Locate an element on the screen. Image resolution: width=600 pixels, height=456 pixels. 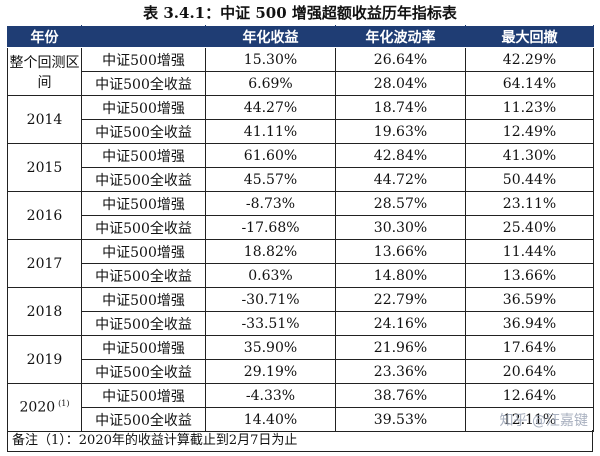
annual-volatility-cell: 13.66% is located at coordinates (400, 251).